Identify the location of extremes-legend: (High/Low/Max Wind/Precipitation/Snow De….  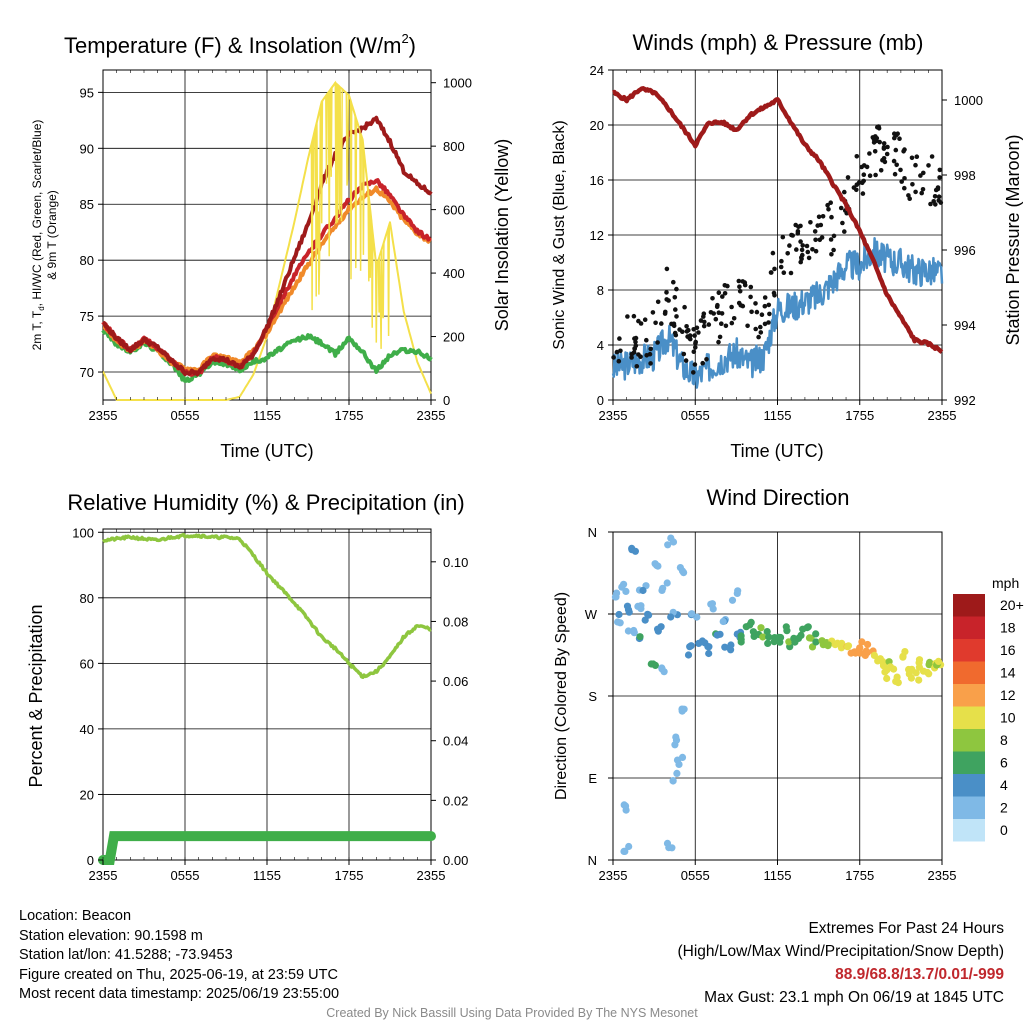
(841, 951).